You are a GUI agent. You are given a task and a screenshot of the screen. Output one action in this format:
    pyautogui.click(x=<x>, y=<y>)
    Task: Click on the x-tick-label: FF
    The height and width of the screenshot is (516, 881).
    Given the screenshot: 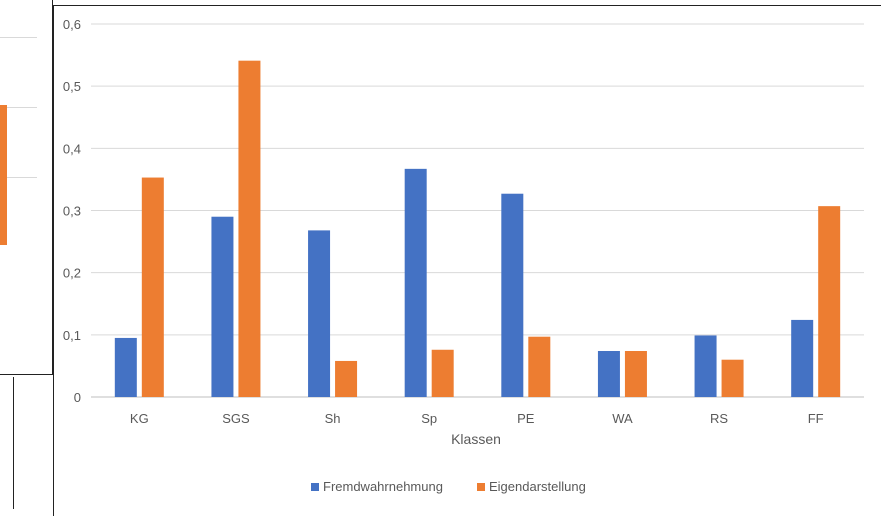 What is the action you would take?
    pyautogui.click(x=816, y=418)
    